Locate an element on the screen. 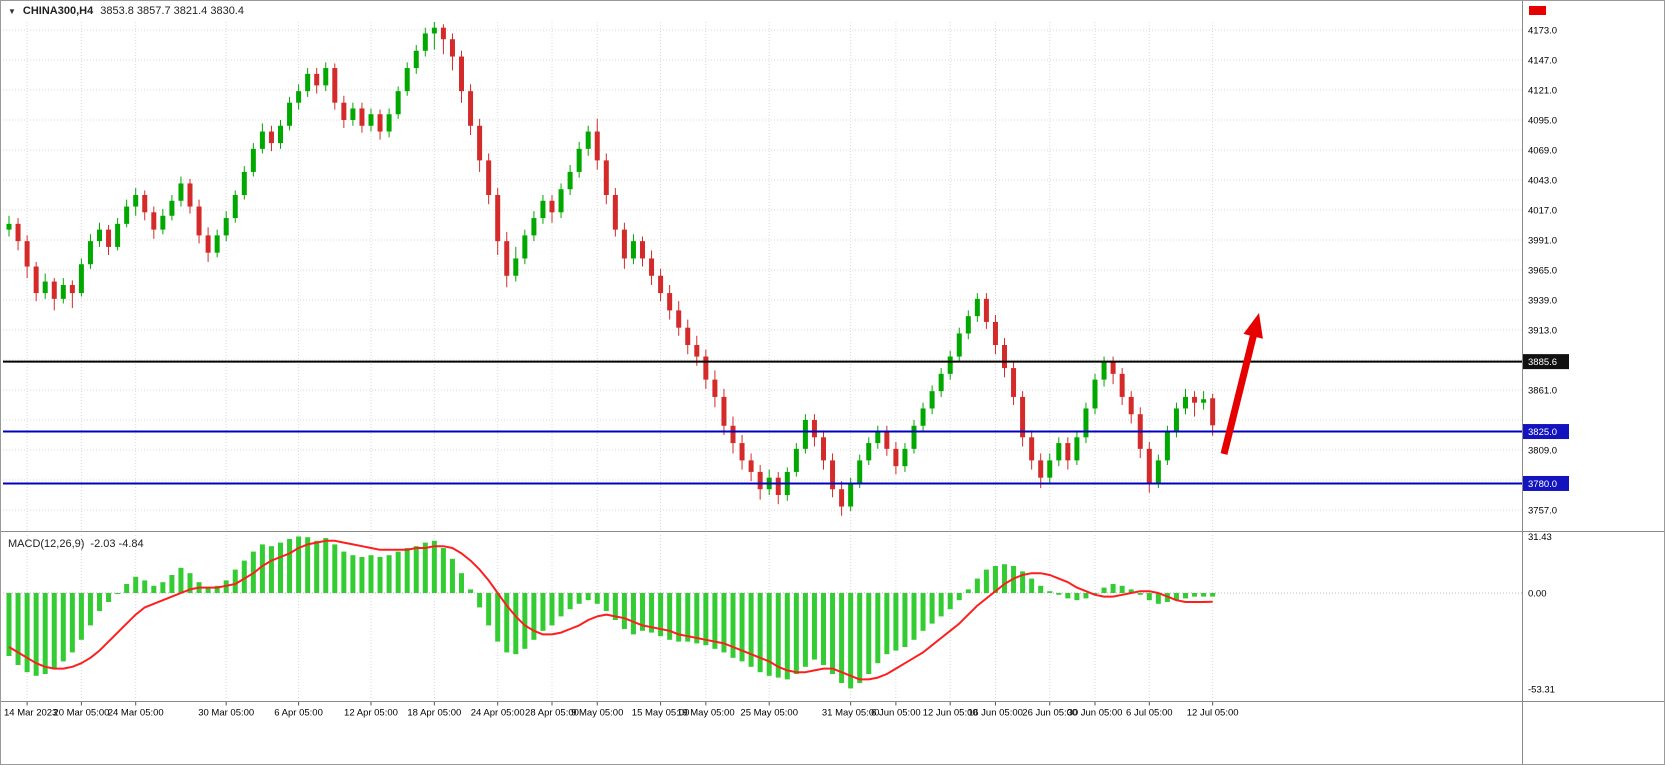  macd-indicator-label: MACD(12,26,9) -2.03 -4.84 is located at coordinates (76, 544).